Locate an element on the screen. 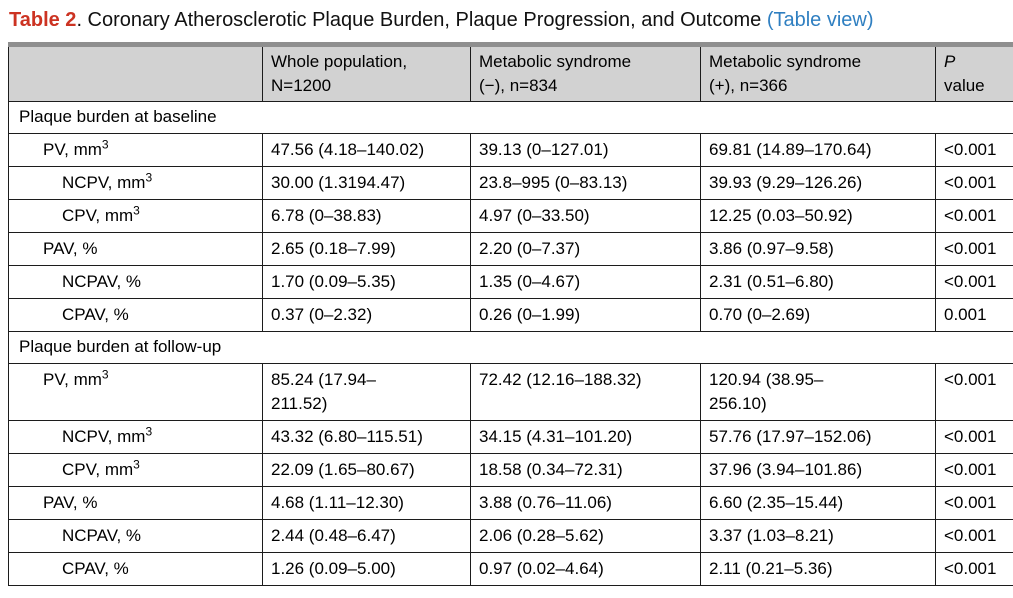 This screenshot has height=598, width=1013. value-cell: 3.86 (0.97–9.58) is located at coordinates (818, 249).